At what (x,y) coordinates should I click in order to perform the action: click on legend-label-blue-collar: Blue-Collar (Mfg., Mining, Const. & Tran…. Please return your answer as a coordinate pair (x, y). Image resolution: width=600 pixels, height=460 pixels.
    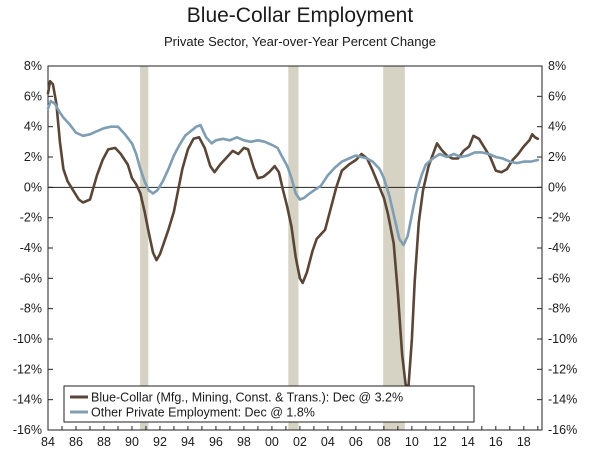
    Looking at the image, I should click on (247, 398).